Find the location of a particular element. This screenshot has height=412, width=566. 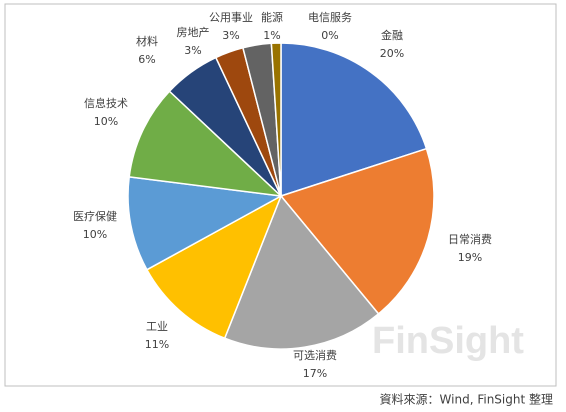

watermark: FinSight is located at coordinates (448, 341).